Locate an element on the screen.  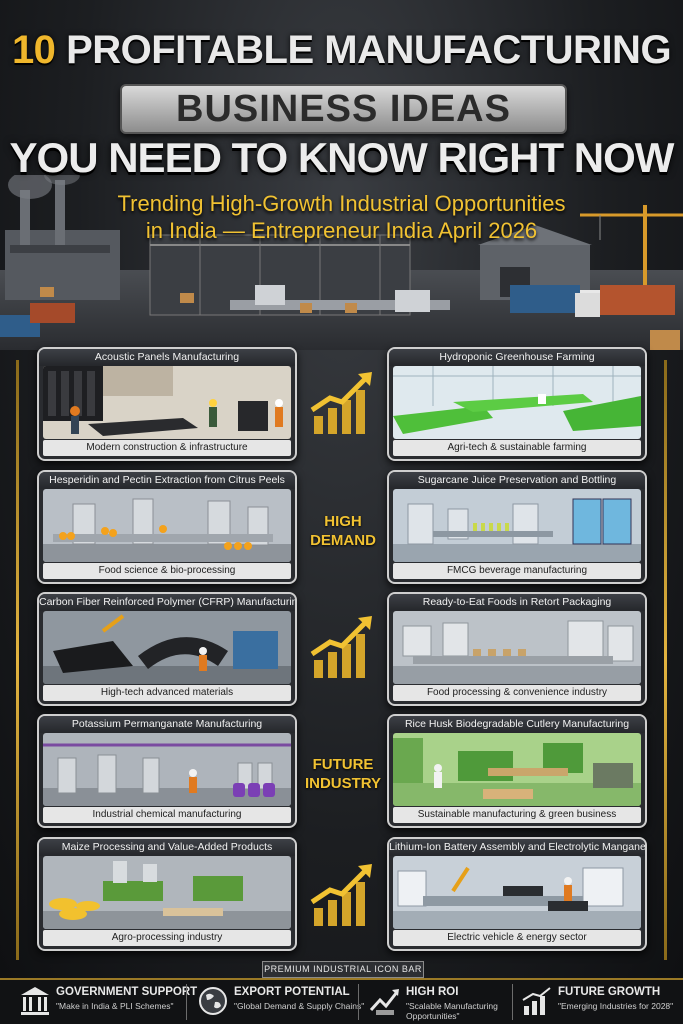
globe-icon is located at coordinates (213, 1001).